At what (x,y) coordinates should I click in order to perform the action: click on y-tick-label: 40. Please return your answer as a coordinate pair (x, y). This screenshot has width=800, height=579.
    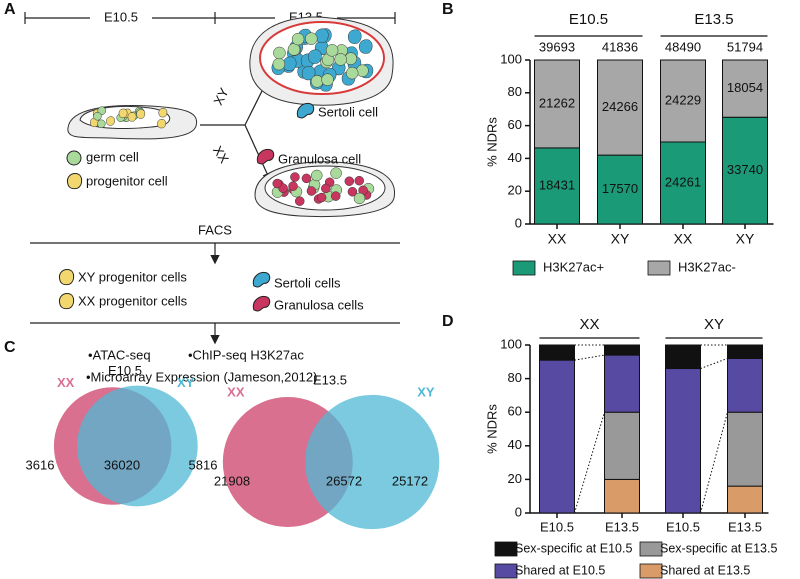
    Looking at the image, I should click on (515, 157).